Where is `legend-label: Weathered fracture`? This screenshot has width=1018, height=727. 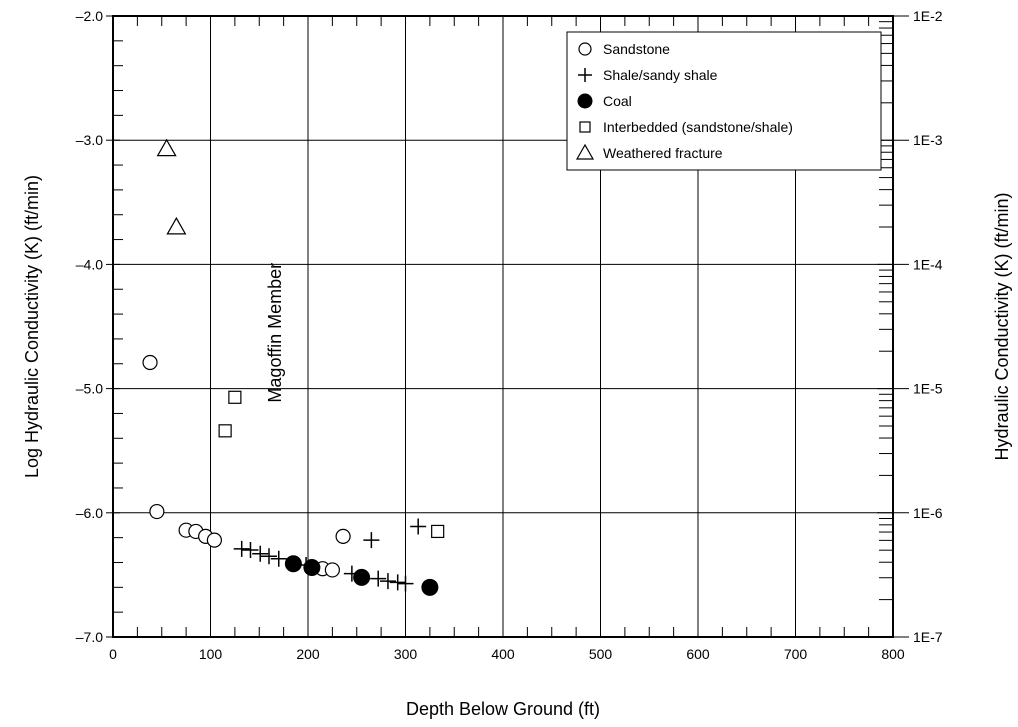
legend-label: Weathered fracture is located at coordinates (663, 153).